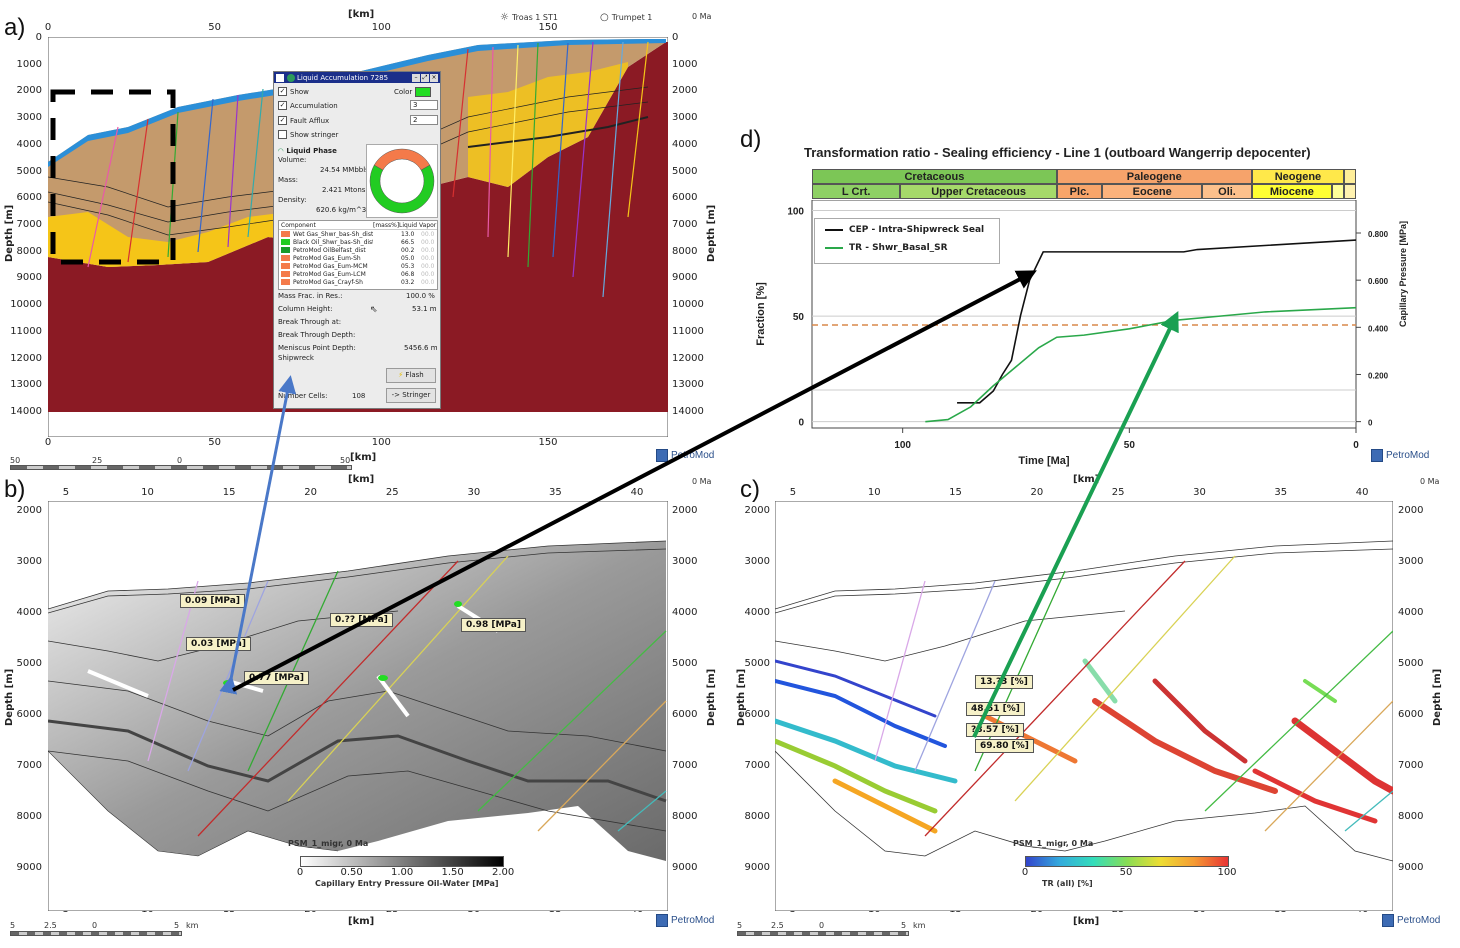  Describe the element at coordinates (276, 678) in the screenshot. I see `pressure-callout: 0.77 [MPa]` at that location.